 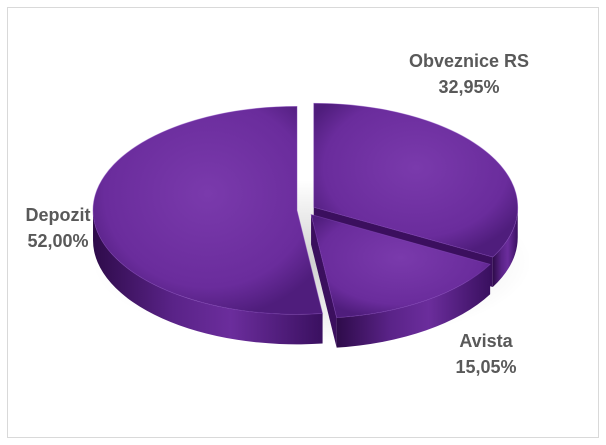 What do you see at coordinates (469, 87) in the screenshot?
I see `slice-value-obveznice-rs: 32,95%` at bounding box center [469, 87].